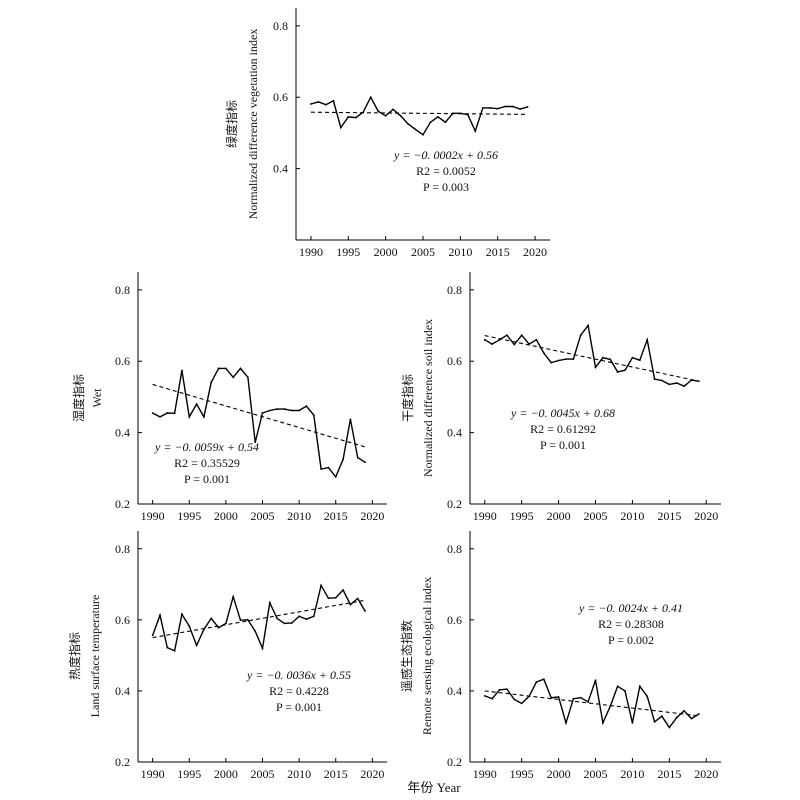 This screenshot has width=800, height=800. Describe the element at coordinates (445, 155) in the screenshot. I see `regression-equation: y = −0. 0002x + 0.56` at that location.